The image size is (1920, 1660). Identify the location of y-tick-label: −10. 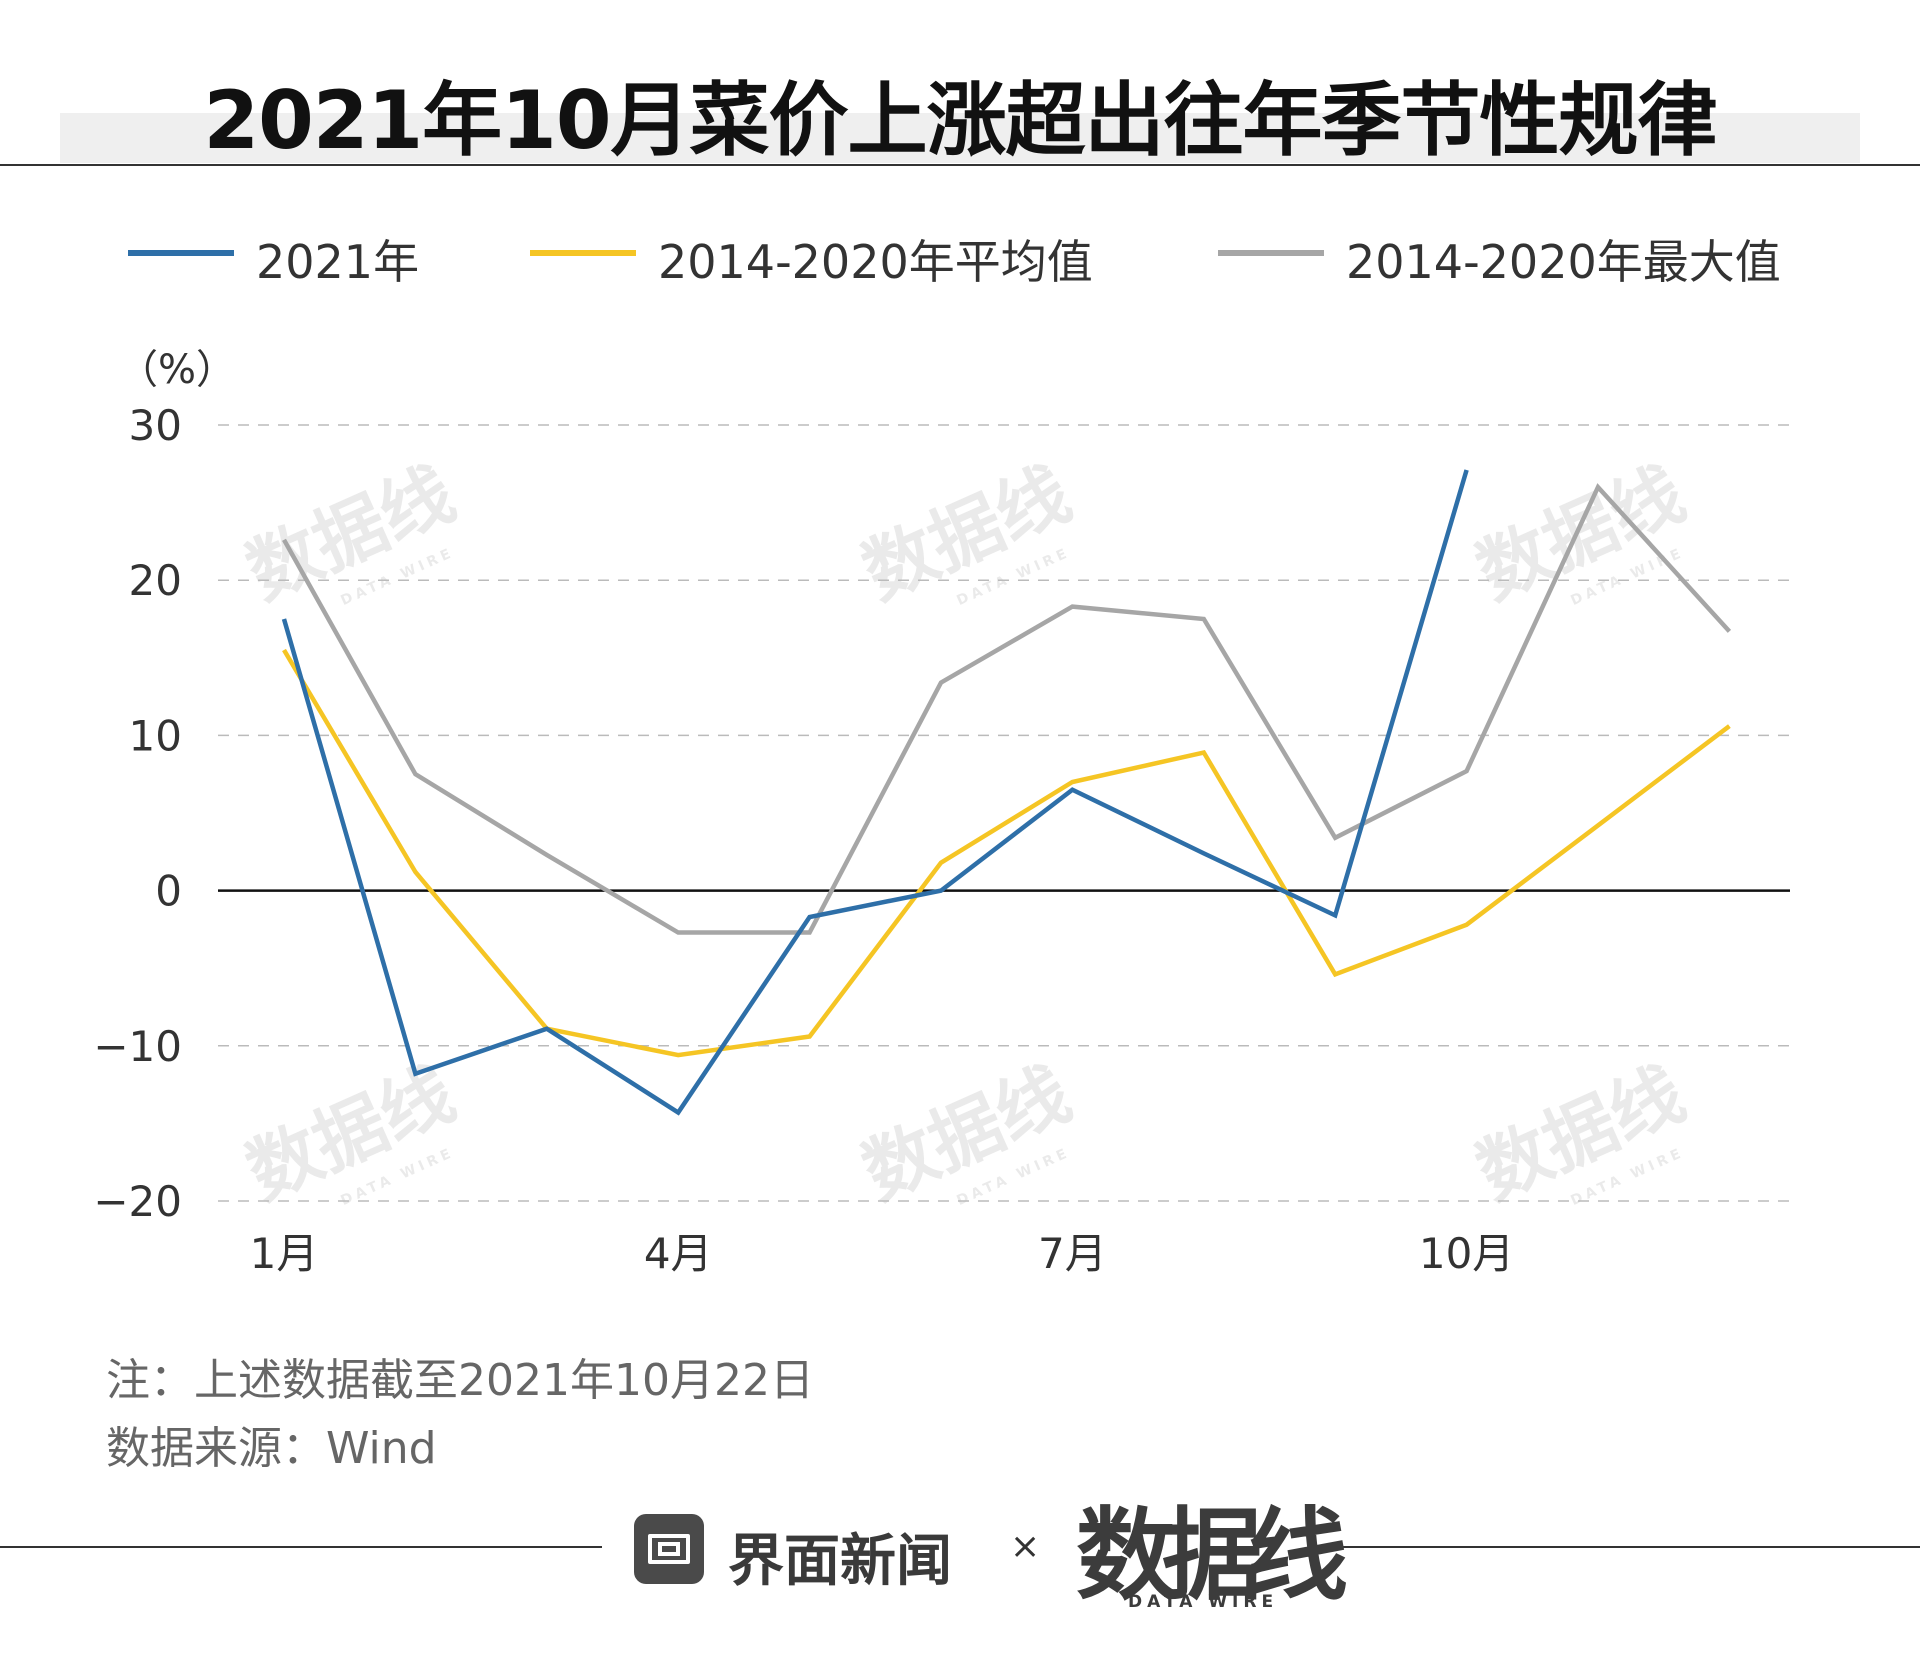
(137, 1046).